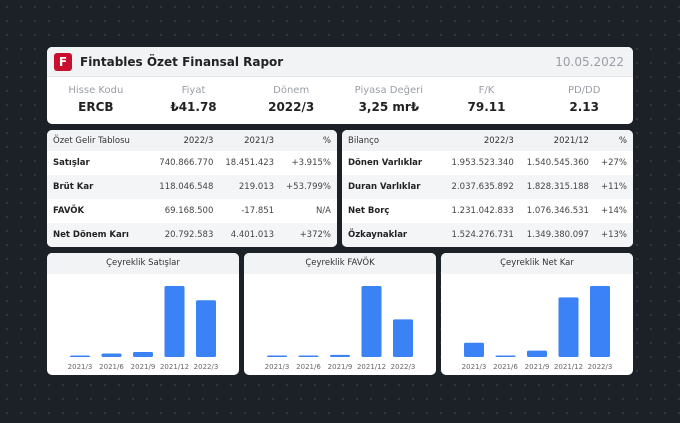 The image size is (680, 423). Describe the element at coordinates (258, 211) in the screenshot. I see `cell-value: -17.851` at that location.